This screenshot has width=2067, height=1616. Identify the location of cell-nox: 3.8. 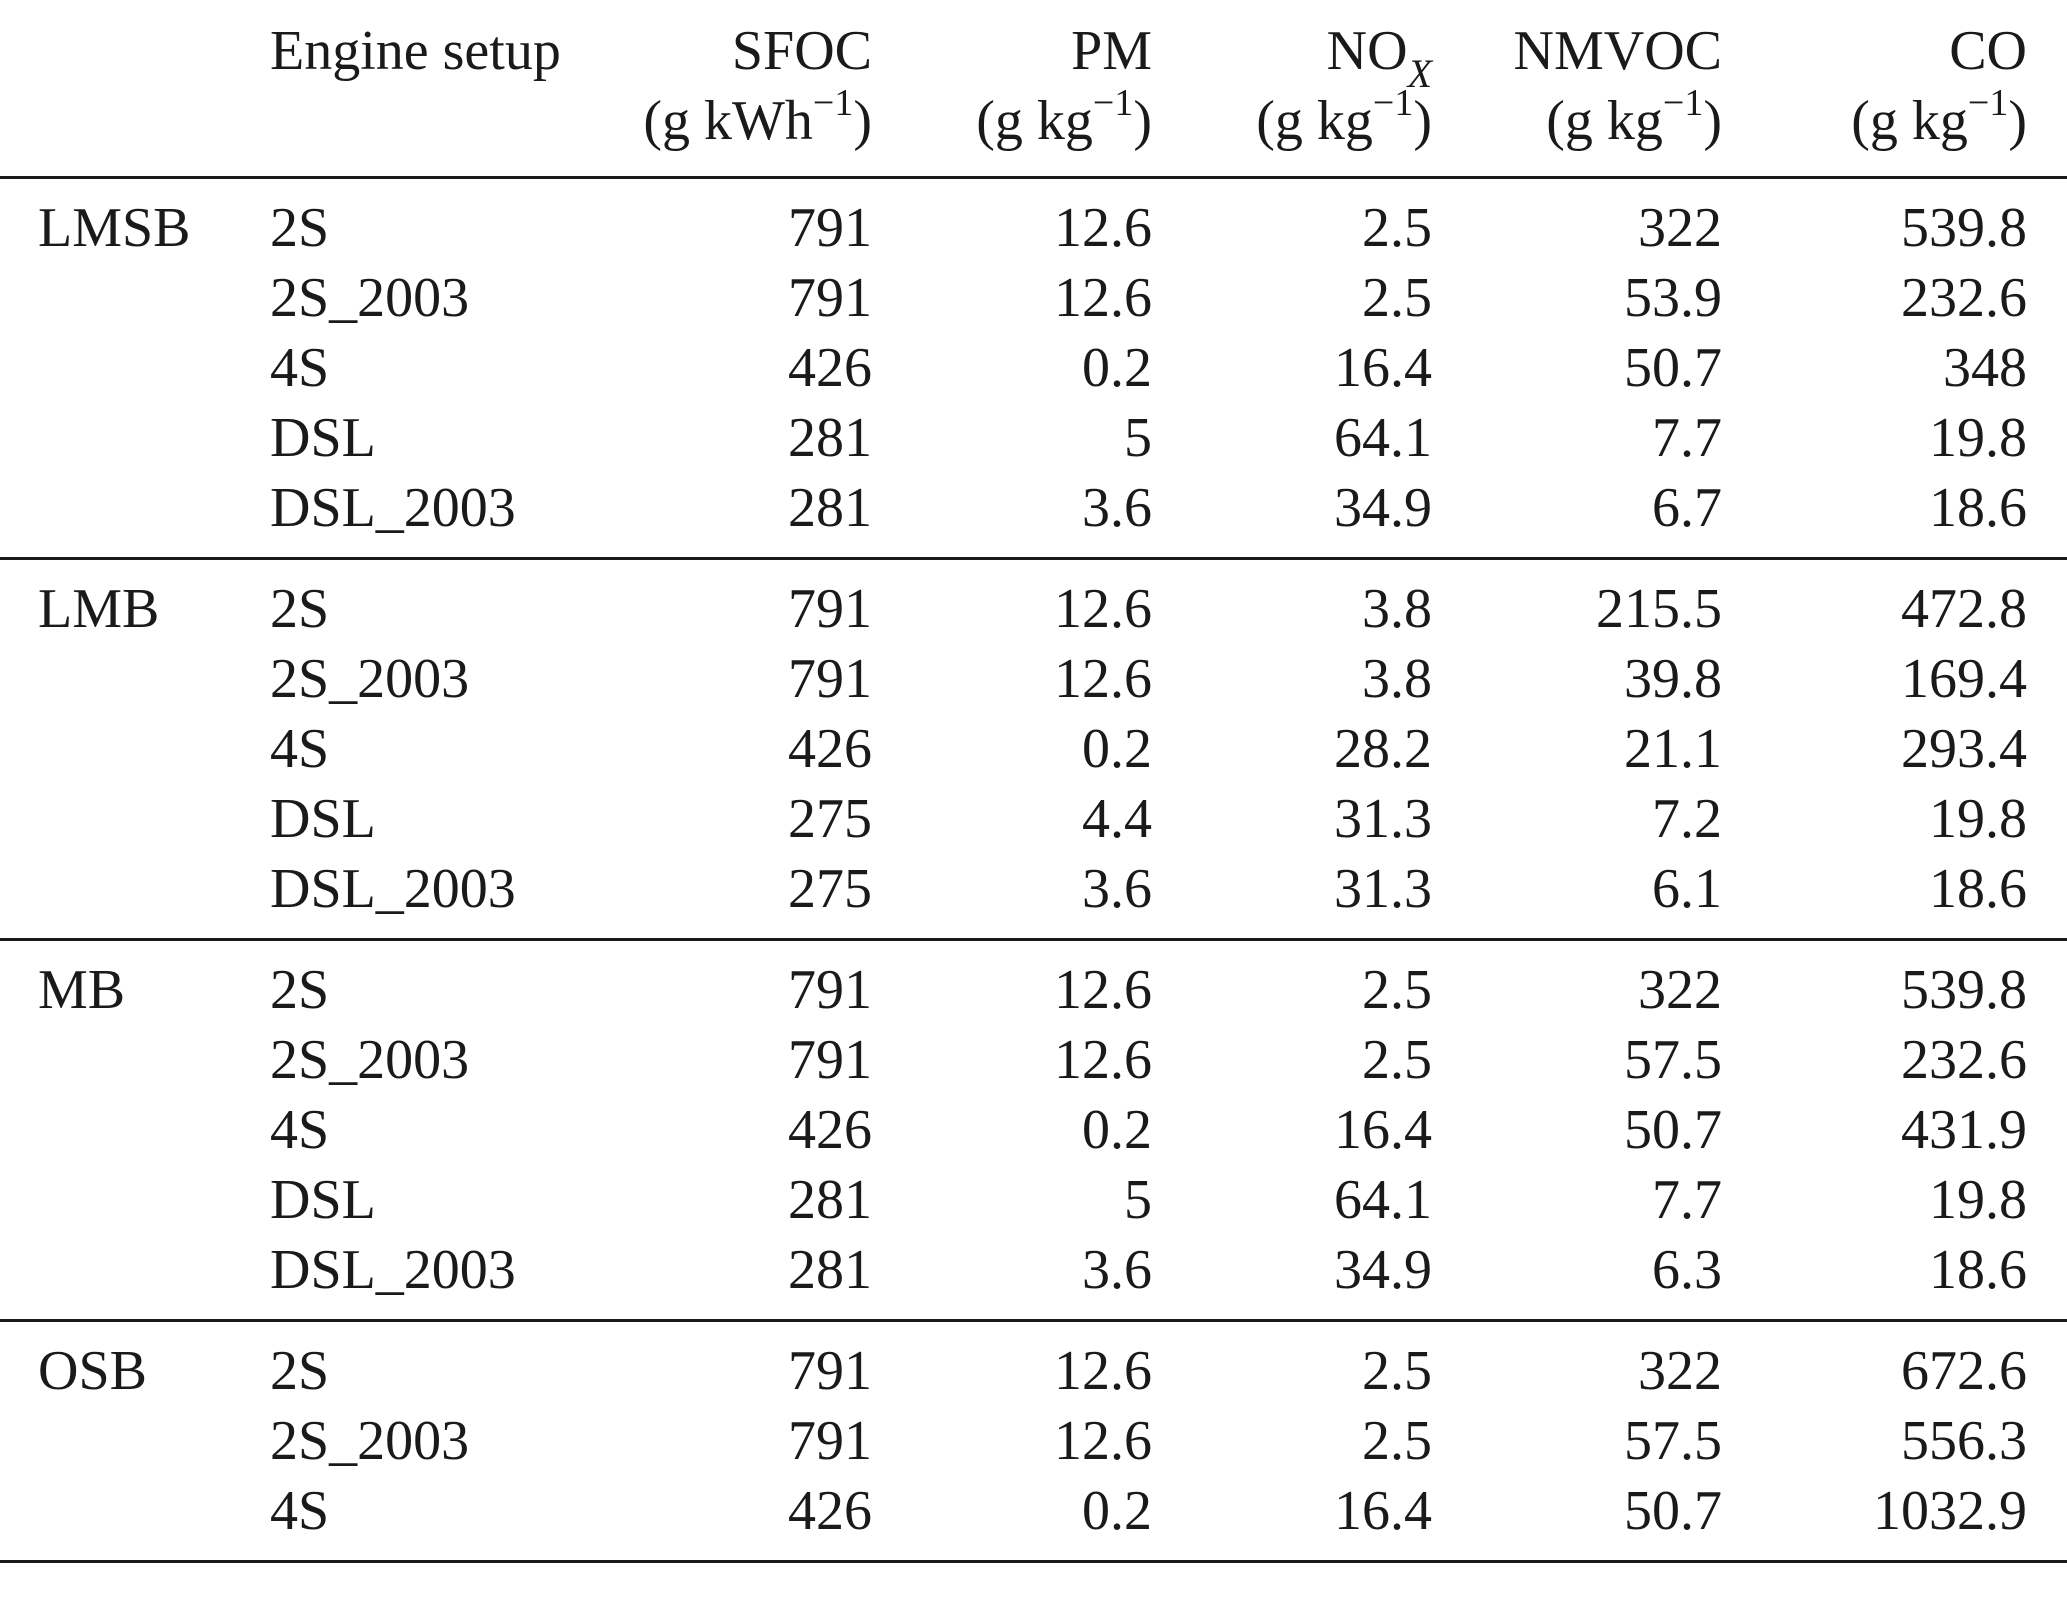
(1397, 609).